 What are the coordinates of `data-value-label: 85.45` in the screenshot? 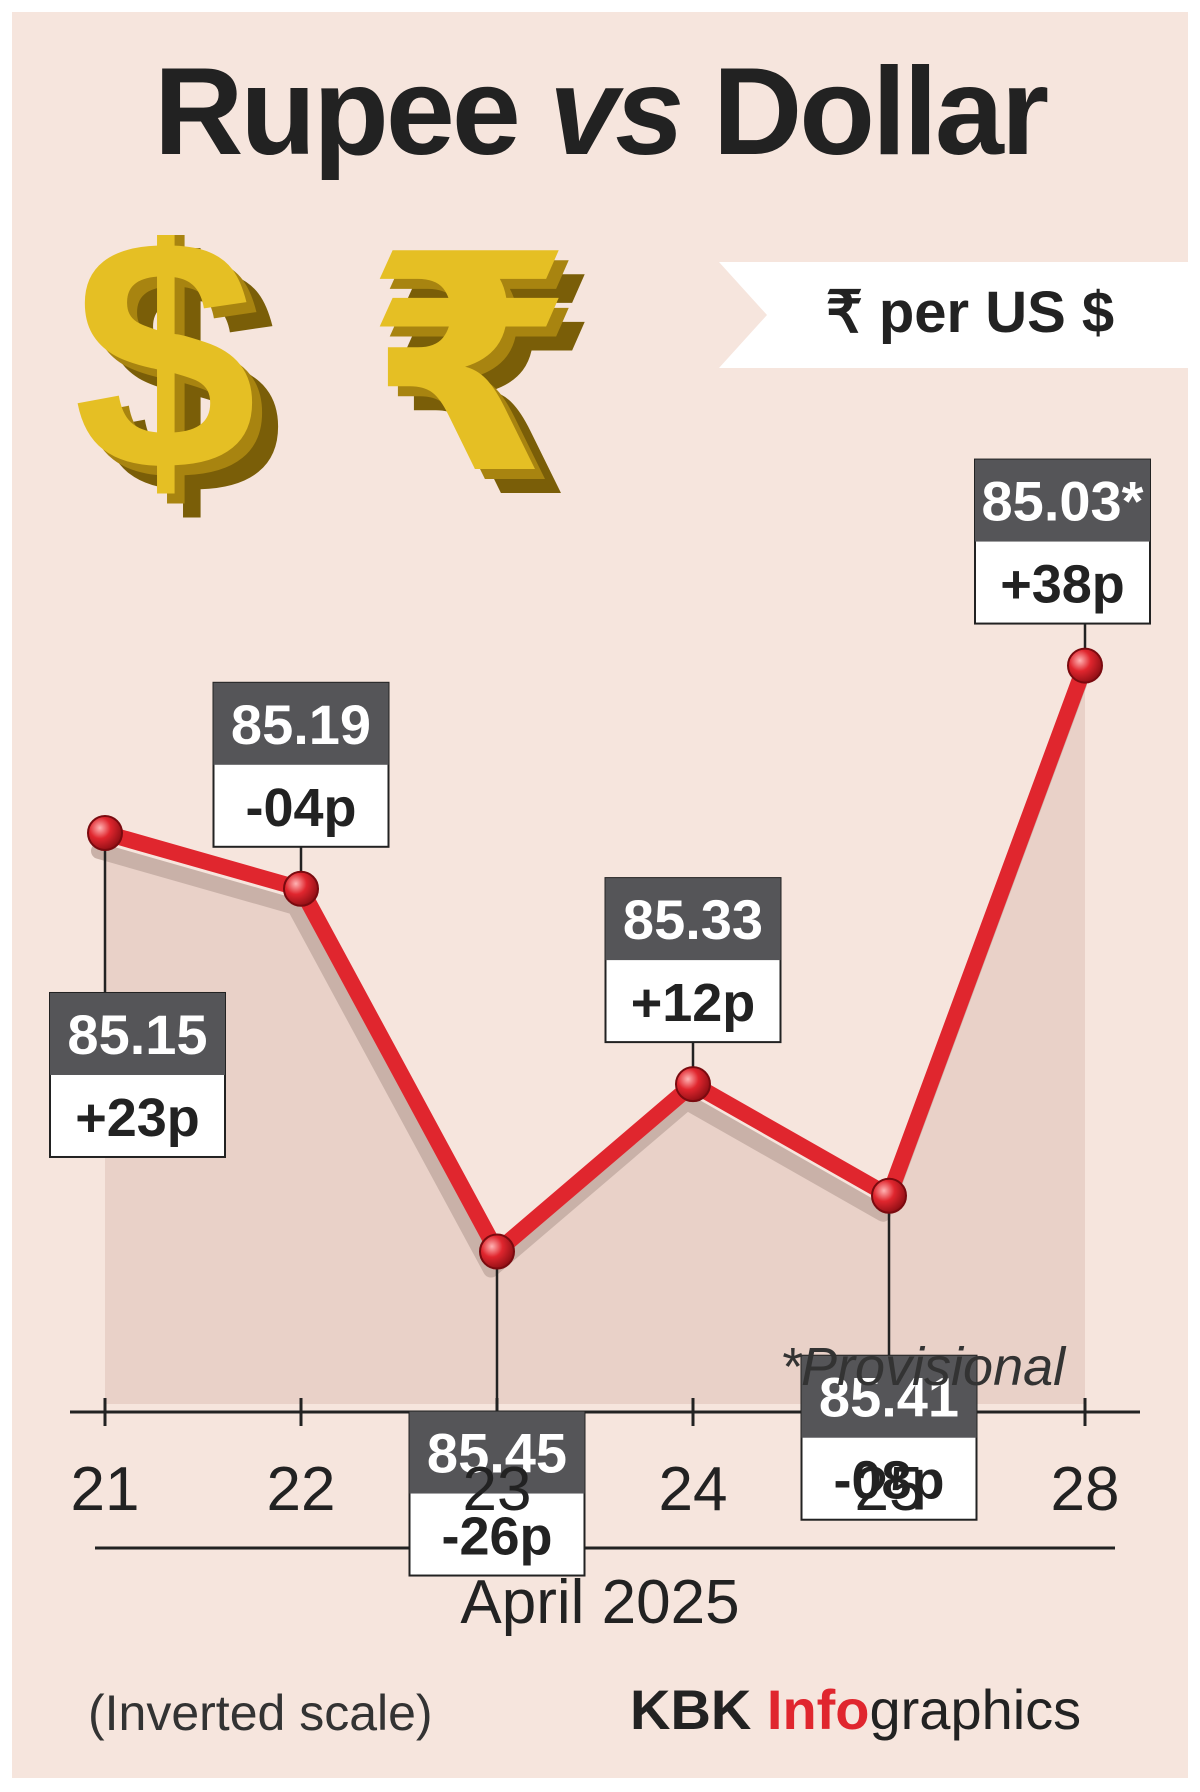 It's located at (497, 1453).